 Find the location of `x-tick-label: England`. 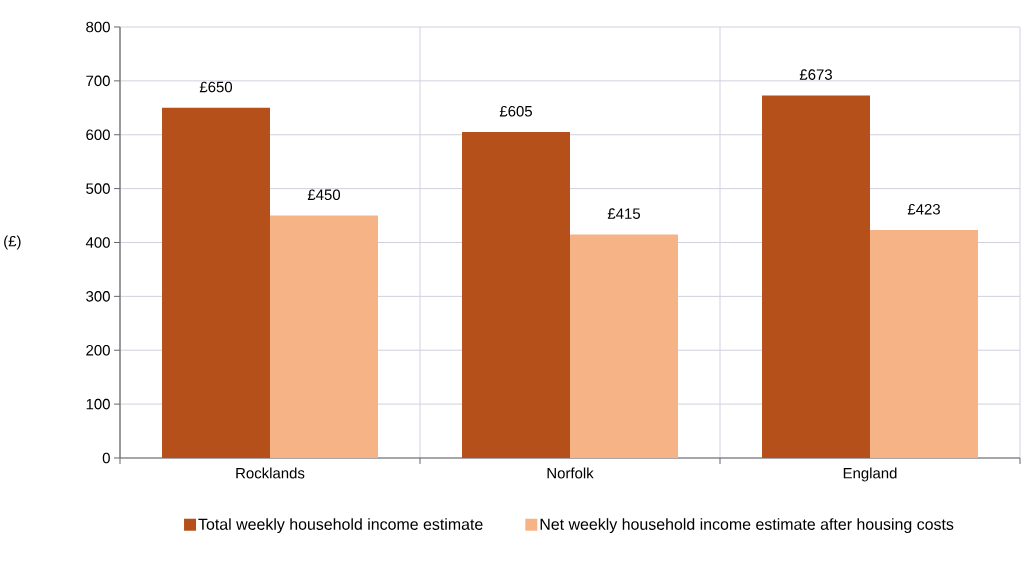

x-tick-label: England is located at coordinates (870, 474).